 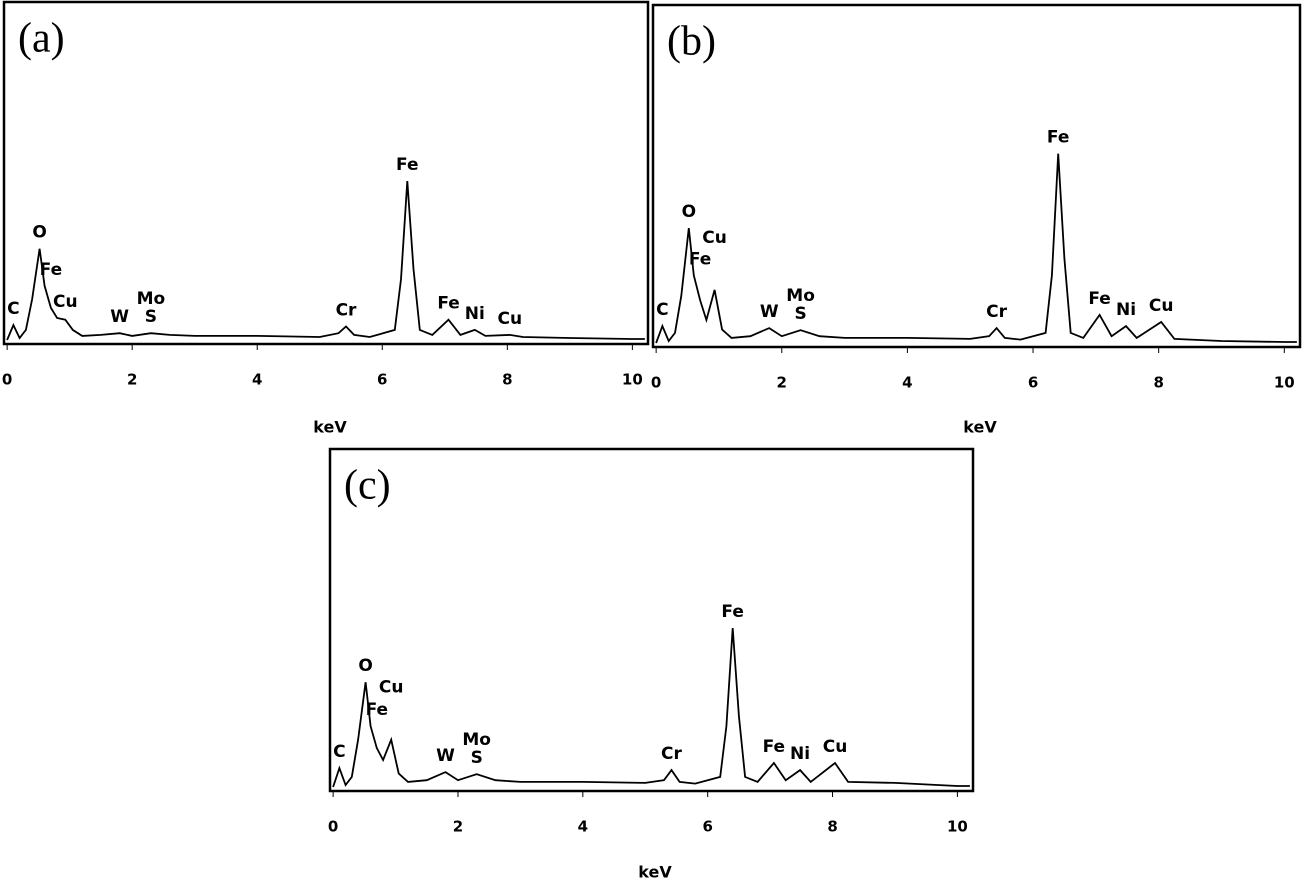 I want to click on panel-label: (c), so click(x=367, y=486).